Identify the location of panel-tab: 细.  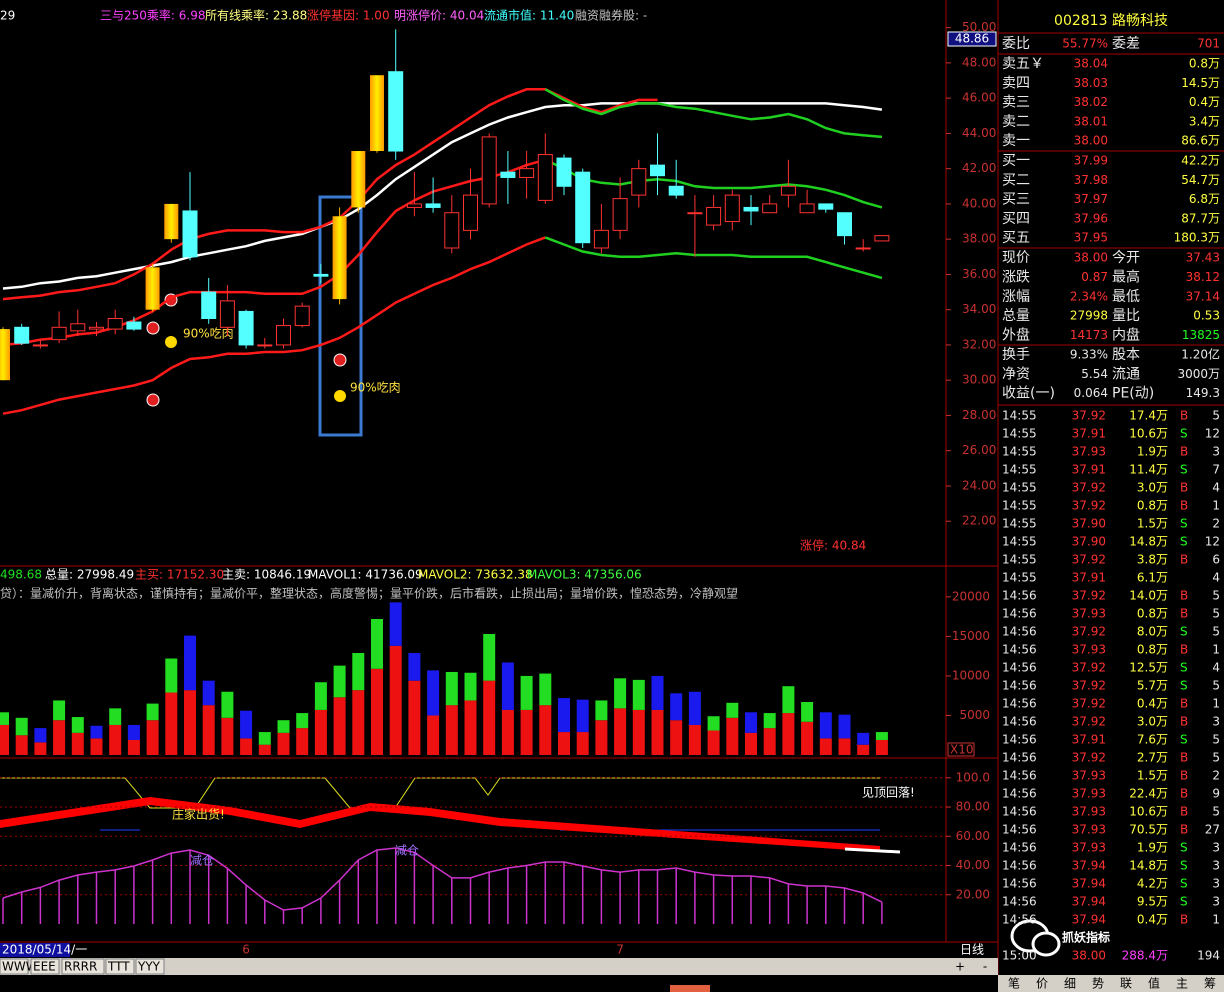
(1070, 984).